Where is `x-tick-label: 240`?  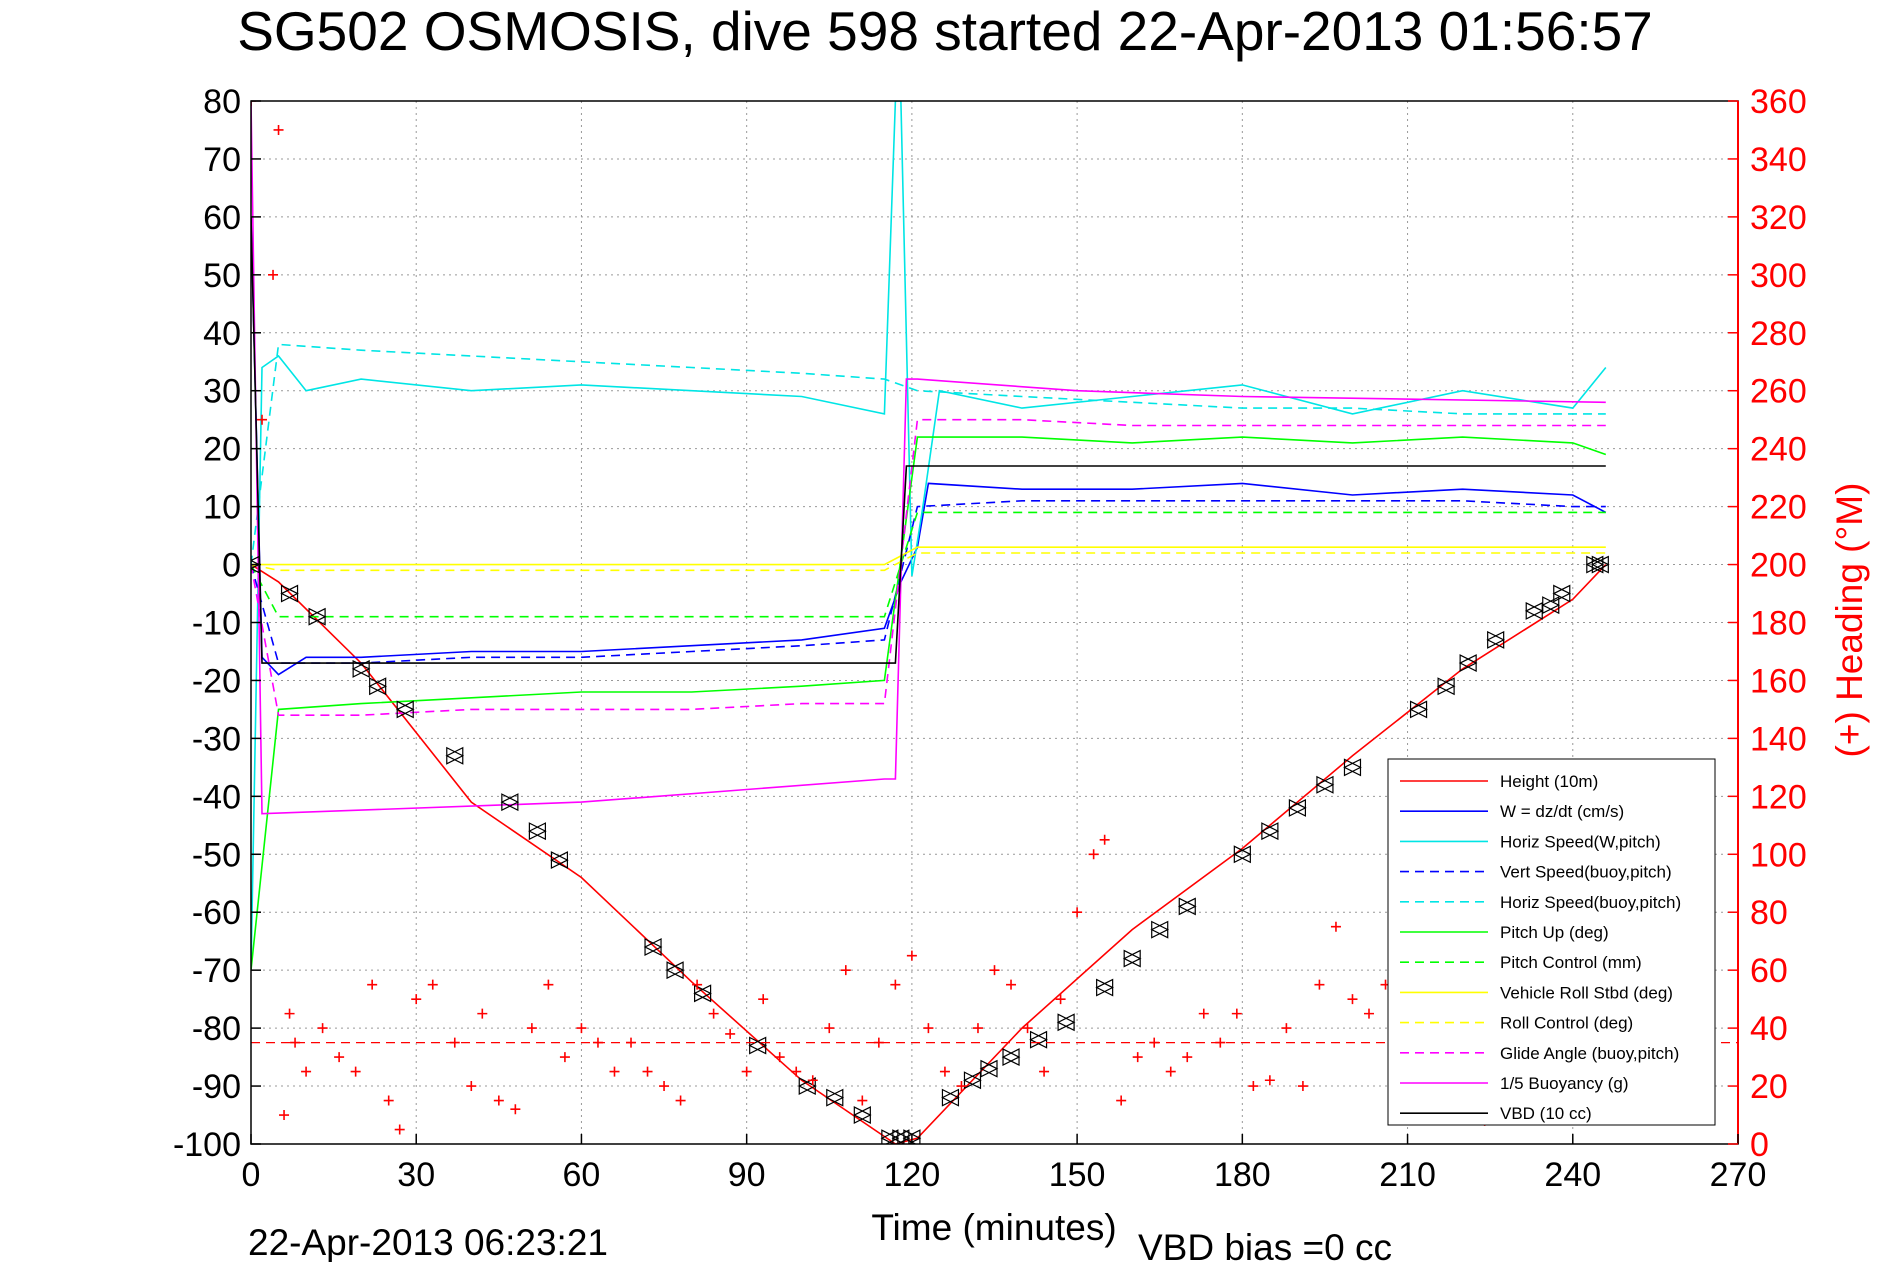 x-tick-label: 240 is located at coordinates (1572, 1175).